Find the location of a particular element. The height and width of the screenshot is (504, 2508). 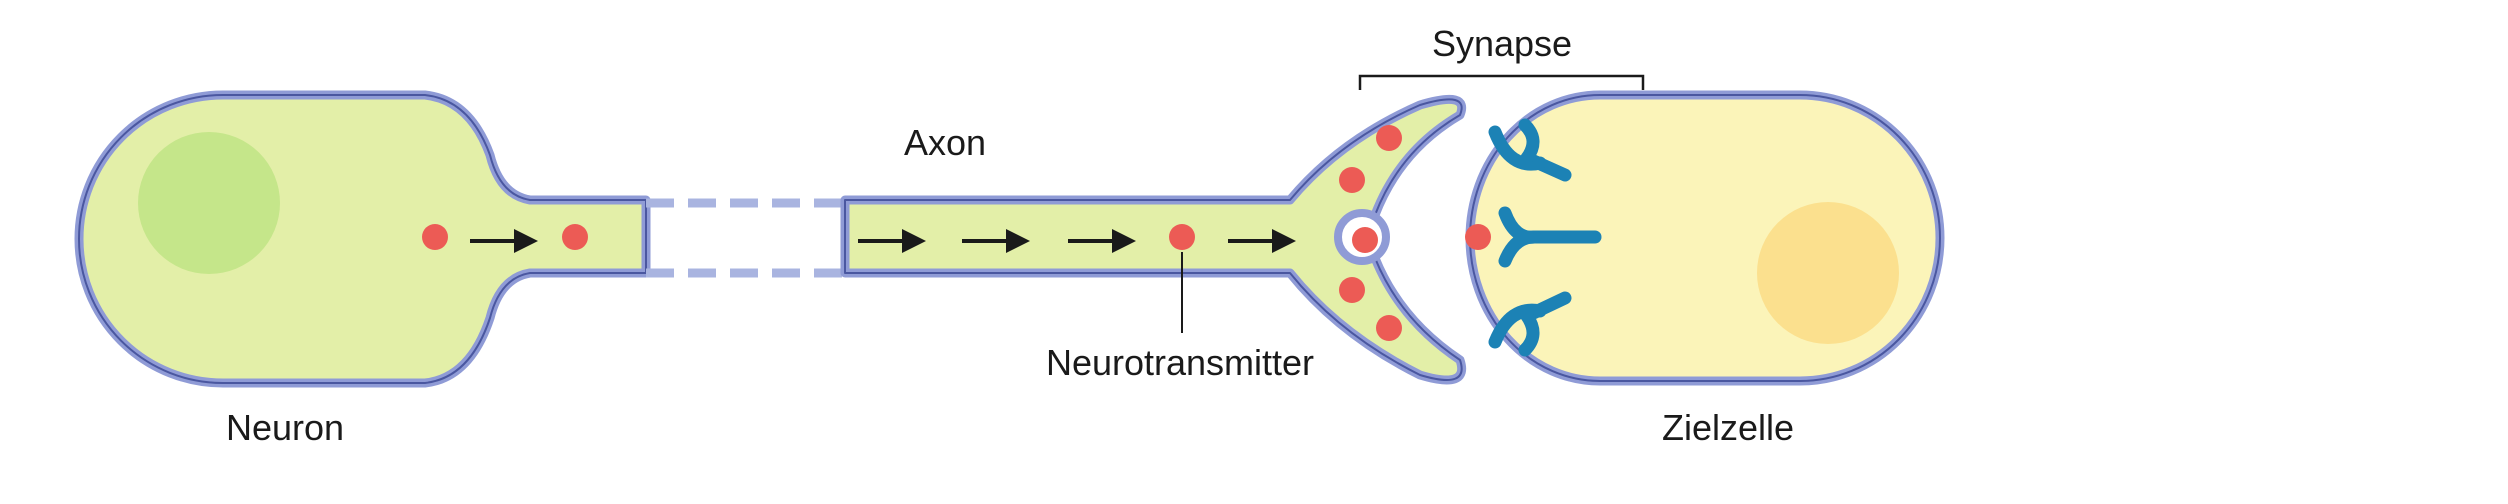

target-cell is located at coordinates (1705, 238).